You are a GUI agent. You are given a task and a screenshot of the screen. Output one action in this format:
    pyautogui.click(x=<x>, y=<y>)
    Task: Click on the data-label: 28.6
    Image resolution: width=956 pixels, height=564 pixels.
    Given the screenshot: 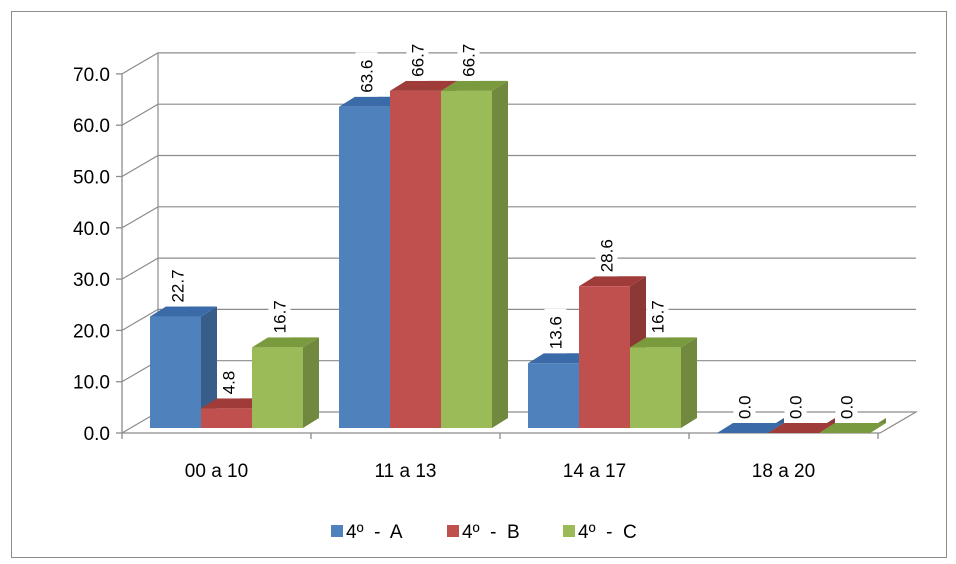 What is the action you would take?
    pyautogui.click(x=606, y=254)
    